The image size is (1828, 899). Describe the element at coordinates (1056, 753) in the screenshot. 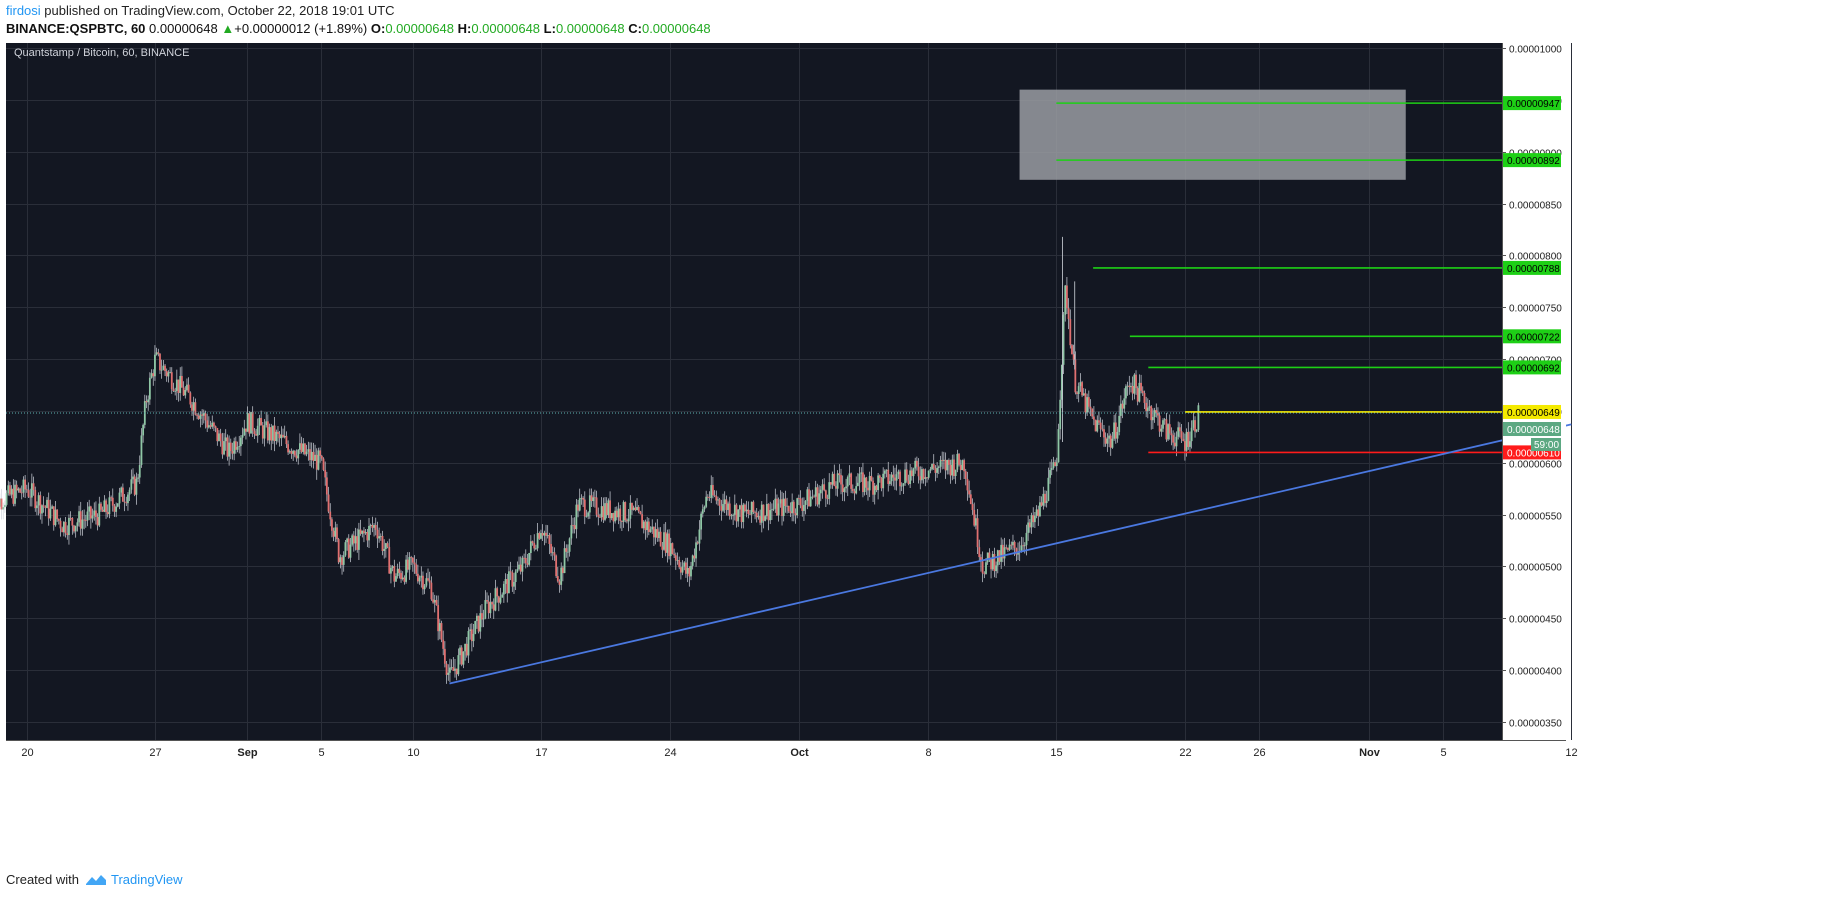

I see `x-tick-label: 15` at that location.